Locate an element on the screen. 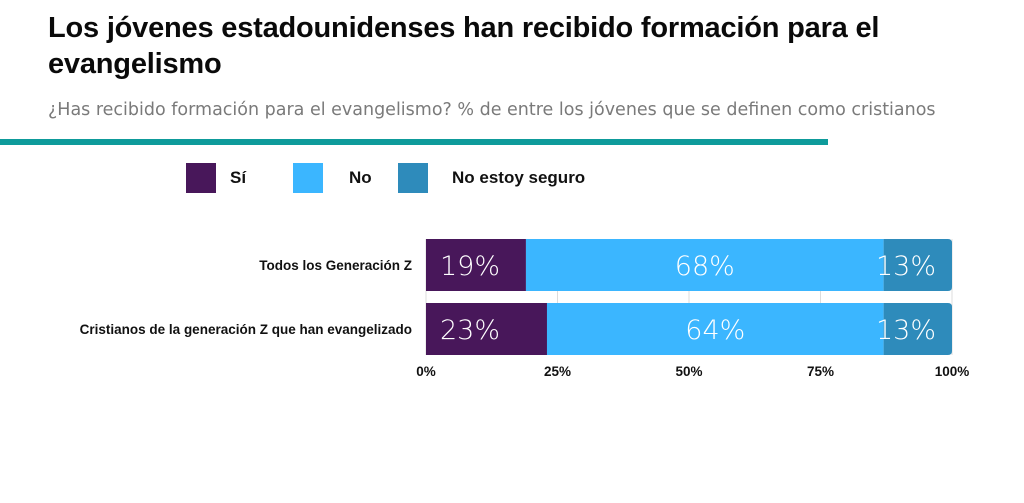  data-label: 19% is located at coordinates (470, 266).